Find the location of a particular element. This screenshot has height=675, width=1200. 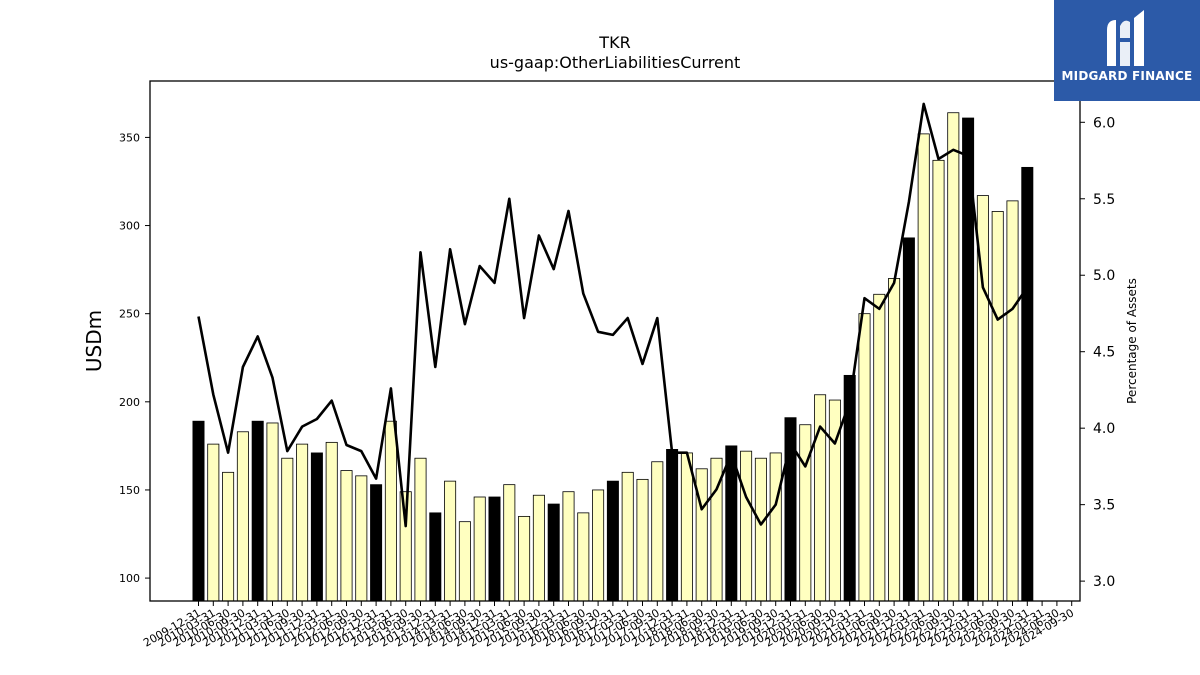

y-tick-label: 100 is located at coordinates (129, 578).